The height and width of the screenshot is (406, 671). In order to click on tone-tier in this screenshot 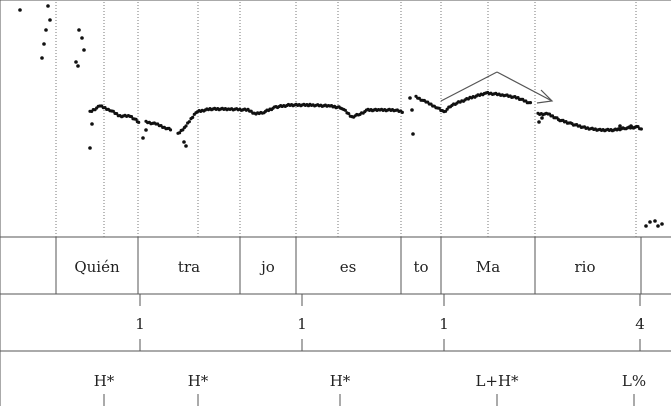, I will do `click(369, 400)`.